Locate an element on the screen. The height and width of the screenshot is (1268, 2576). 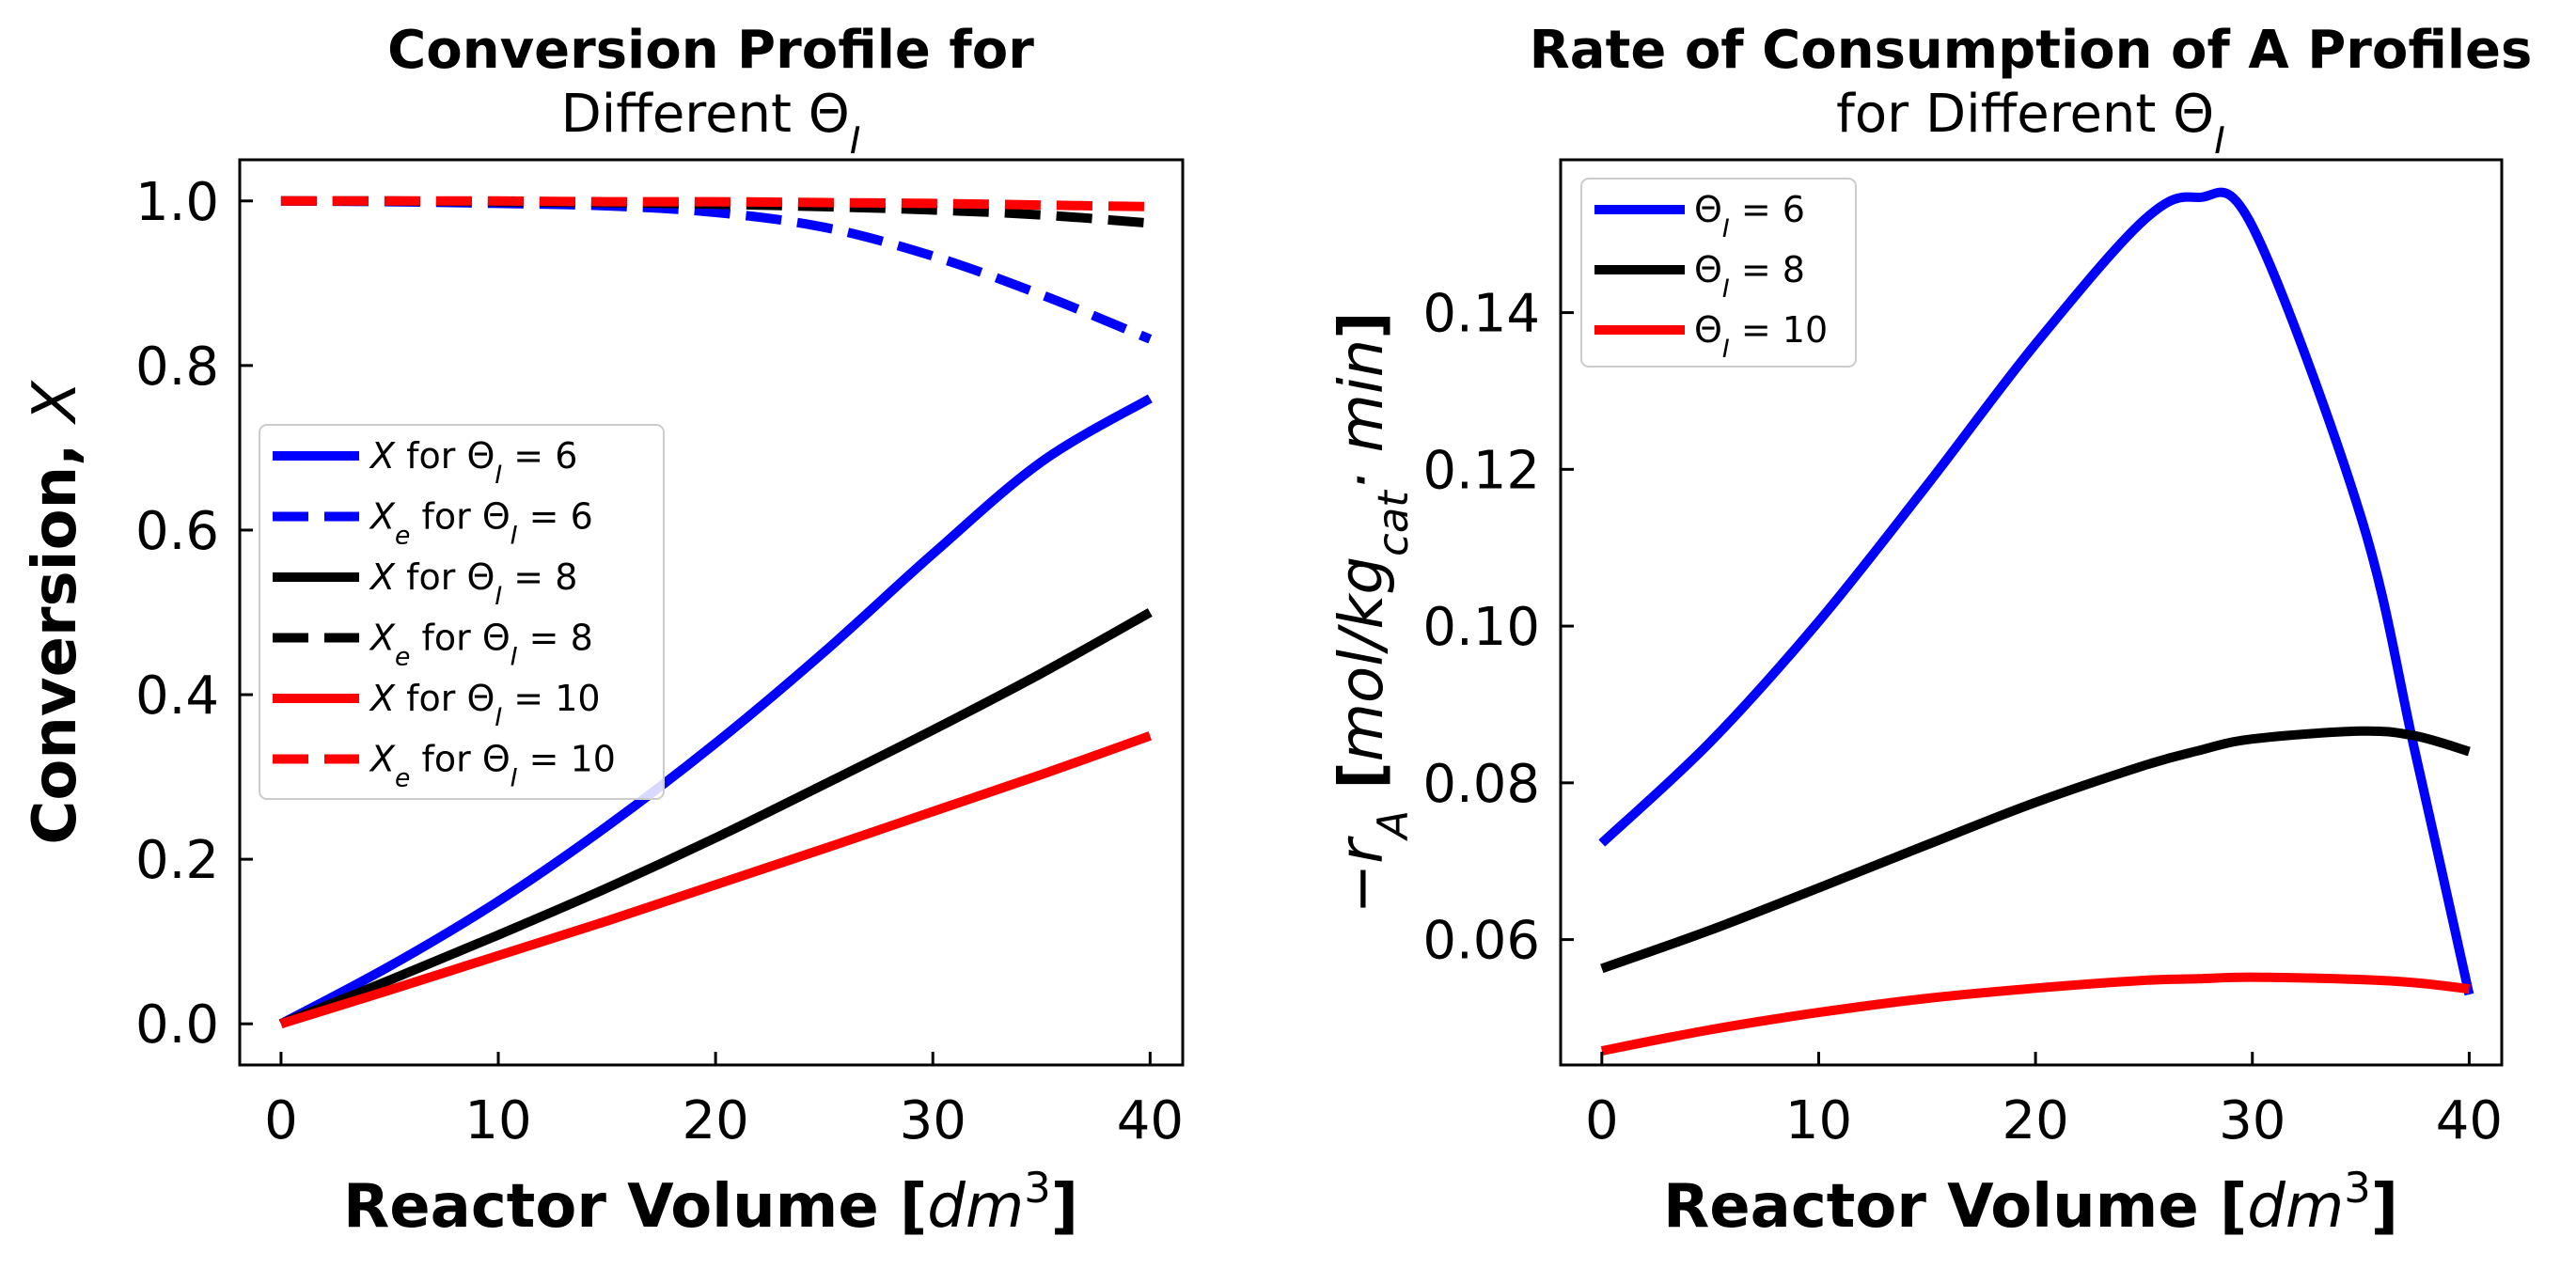
legend-label: ΘI = 8 is located at coordinates (1750, 276).